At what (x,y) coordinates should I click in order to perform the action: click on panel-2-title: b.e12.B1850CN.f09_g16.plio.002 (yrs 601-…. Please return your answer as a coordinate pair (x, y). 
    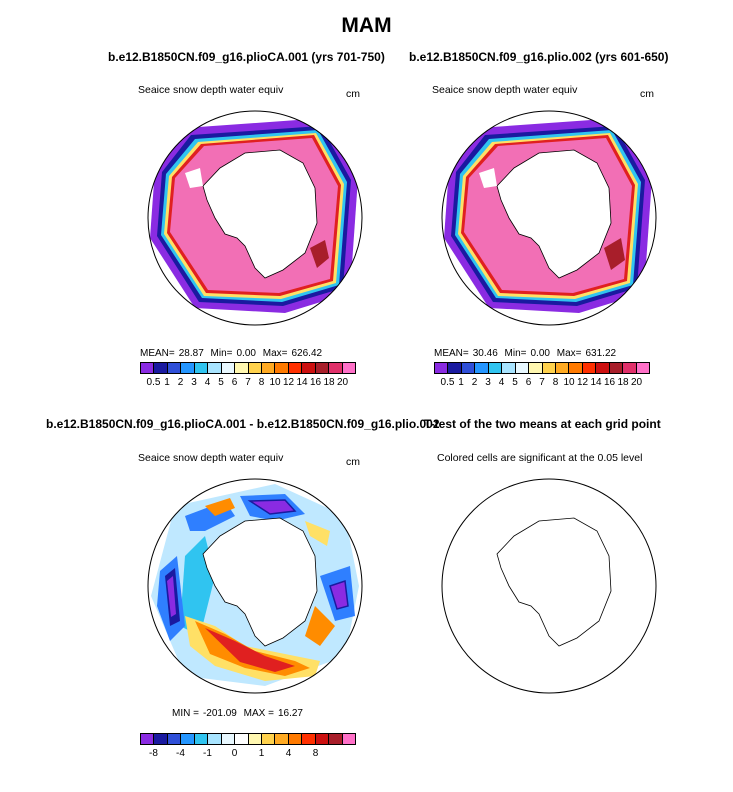
    Looking at the image, I should click on (539, 57).